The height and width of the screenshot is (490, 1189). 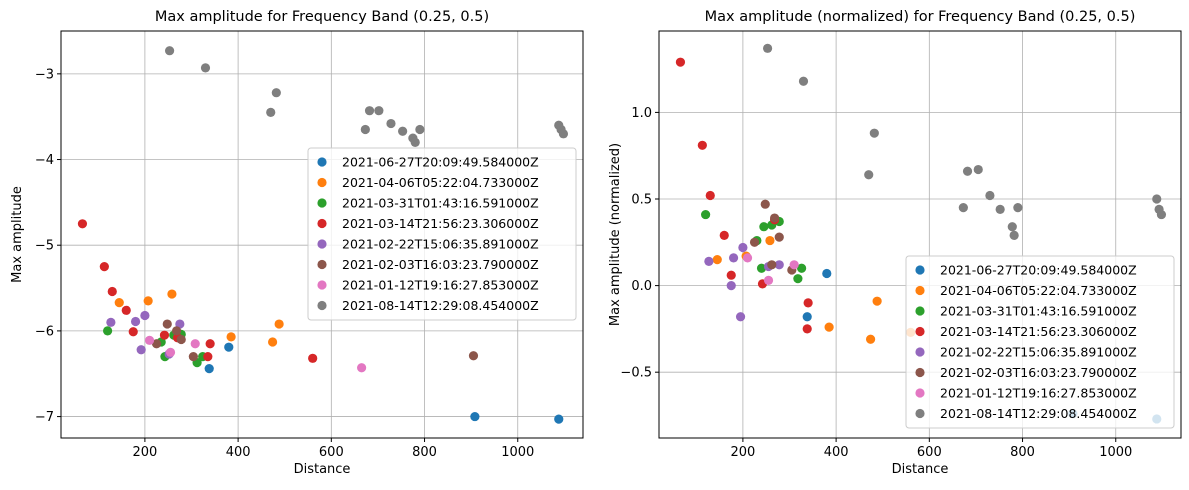 What do you see at coordinates (1022, 452) in the screenshot?
I see `x-tick-label: 800` at bounding box center [1022, 452].